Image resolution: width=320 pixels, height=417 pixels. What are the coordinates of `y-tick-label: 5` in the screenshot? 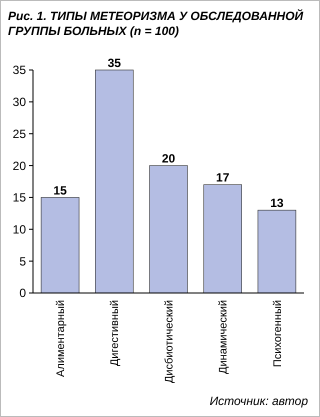 It's located at (22, 261).